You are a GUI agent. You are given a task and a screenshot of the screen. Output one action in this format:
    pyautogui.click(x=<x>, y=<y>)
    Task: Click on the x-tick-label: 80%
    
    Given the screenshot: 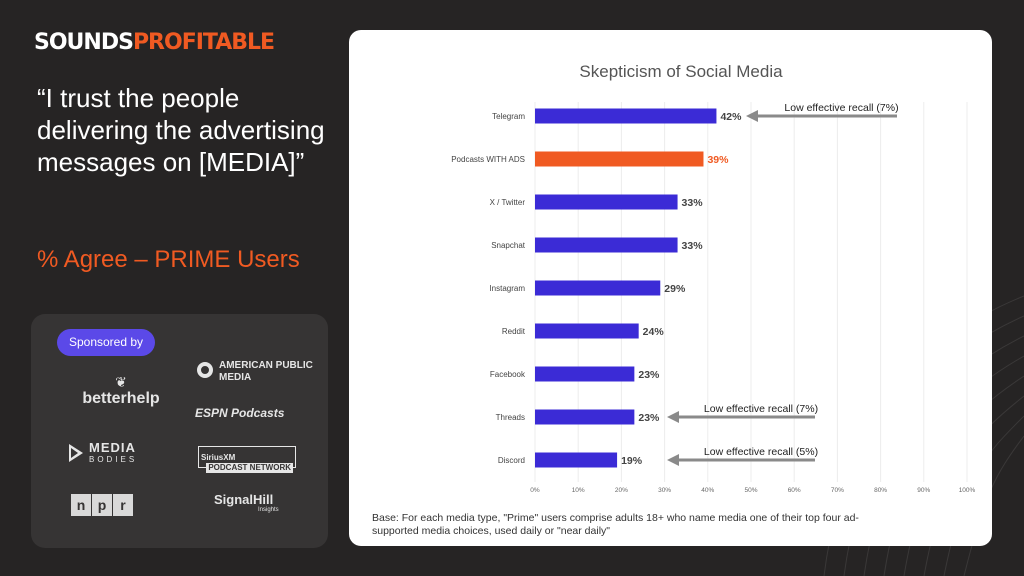 What is the action you would take?
    pyautogui.click(x=880, y=490)
    